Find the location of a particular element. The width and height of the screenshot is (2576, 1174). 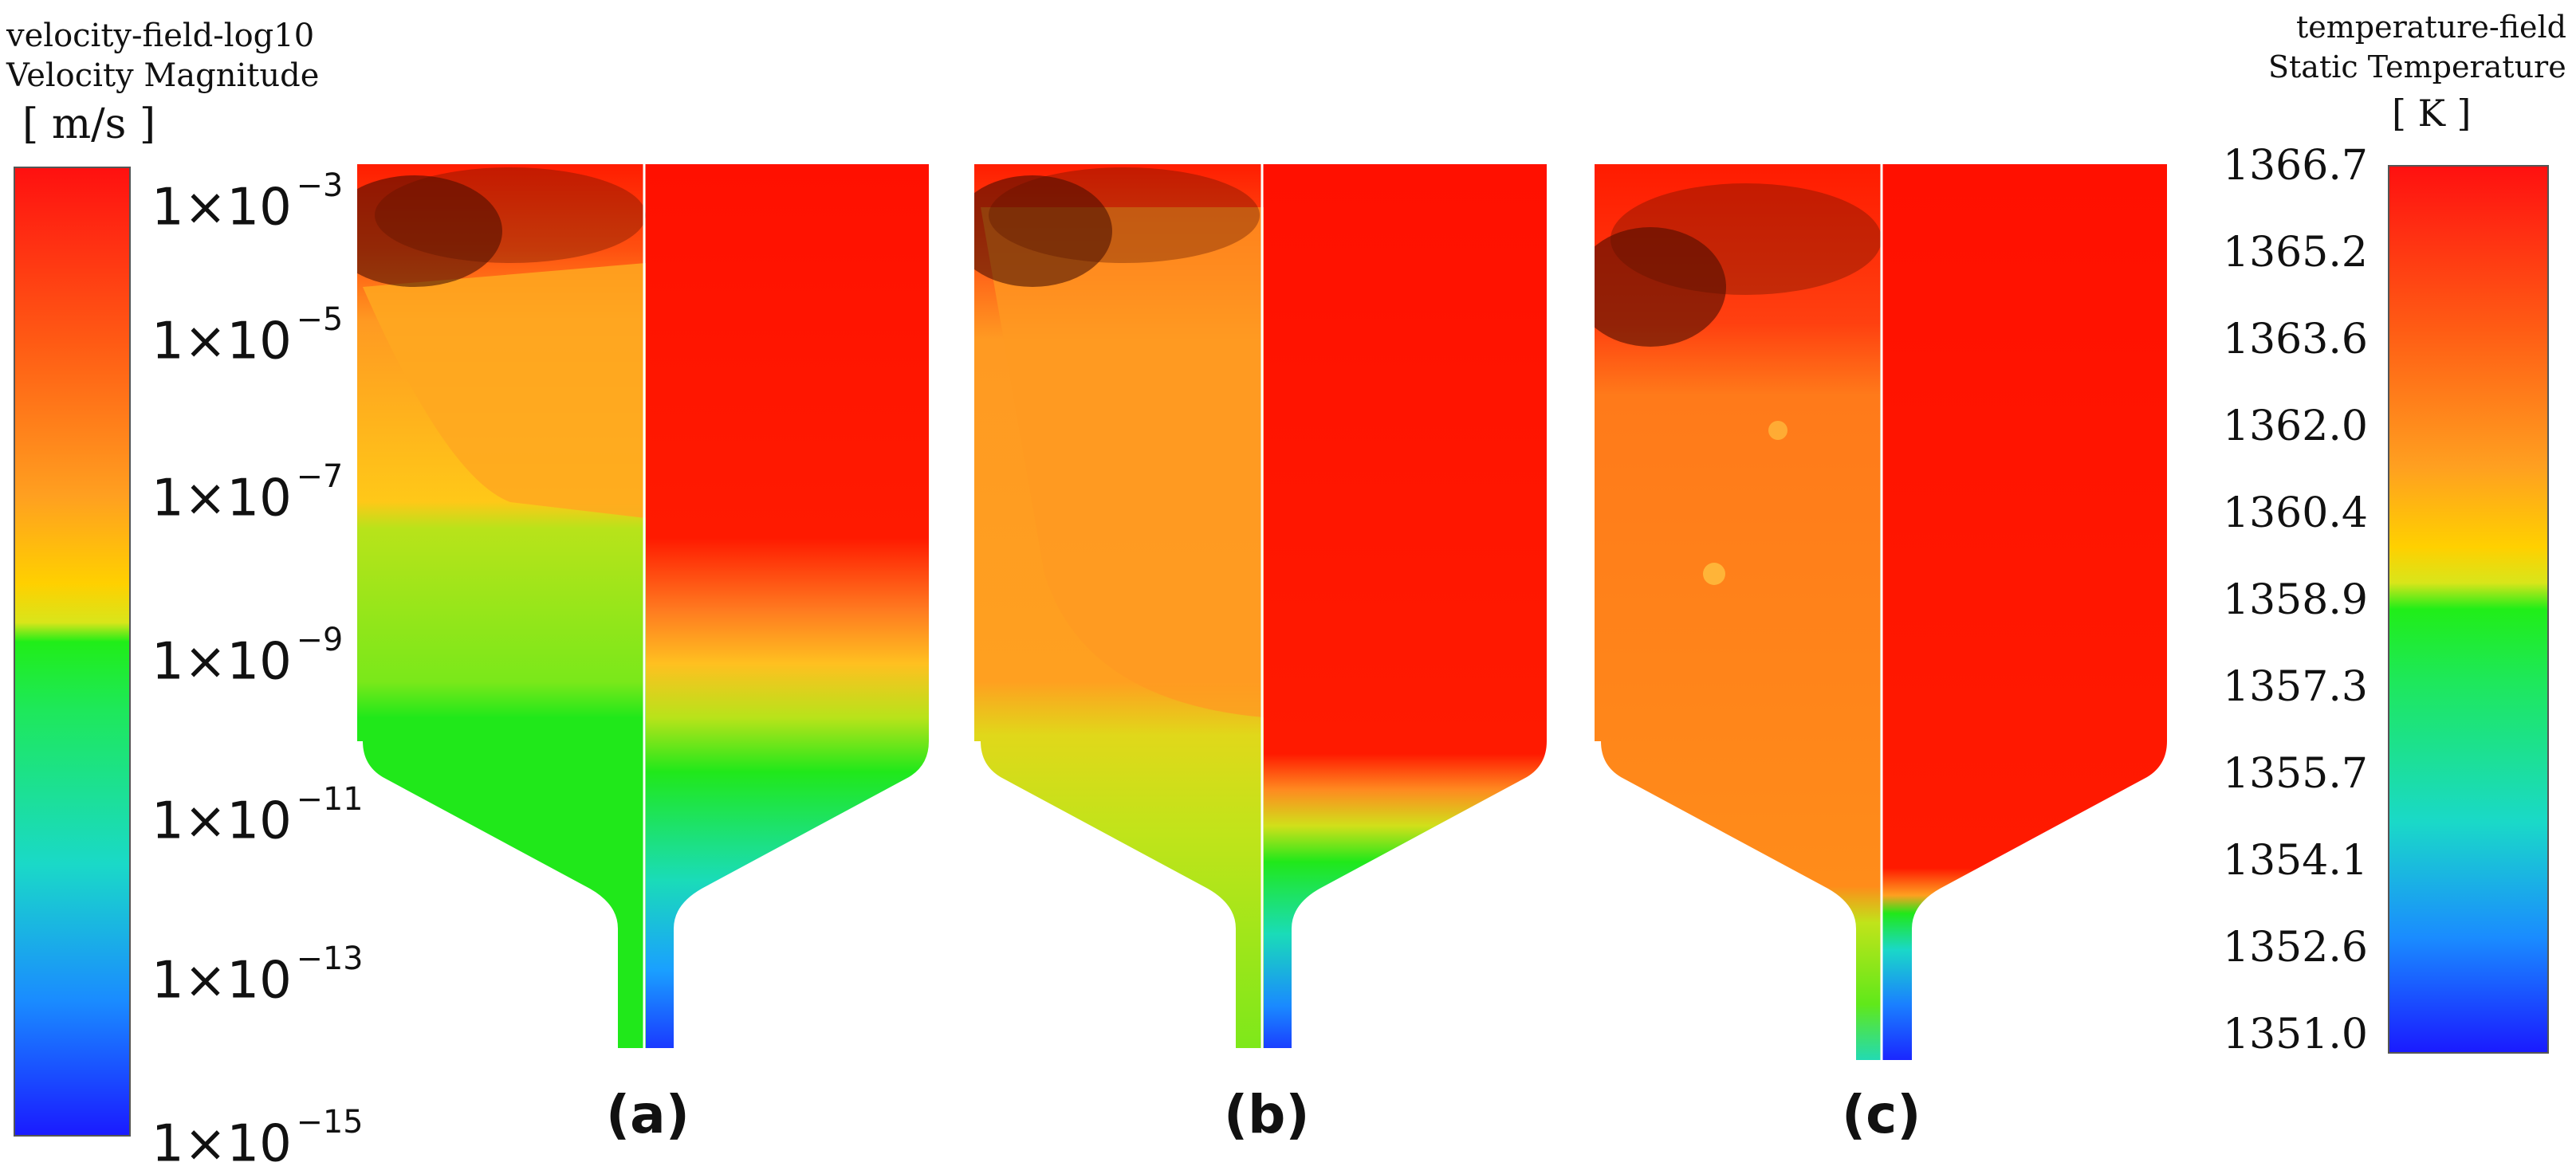

velocity-tick-4: 1×10 −9 is located at coordinates (248, 657).